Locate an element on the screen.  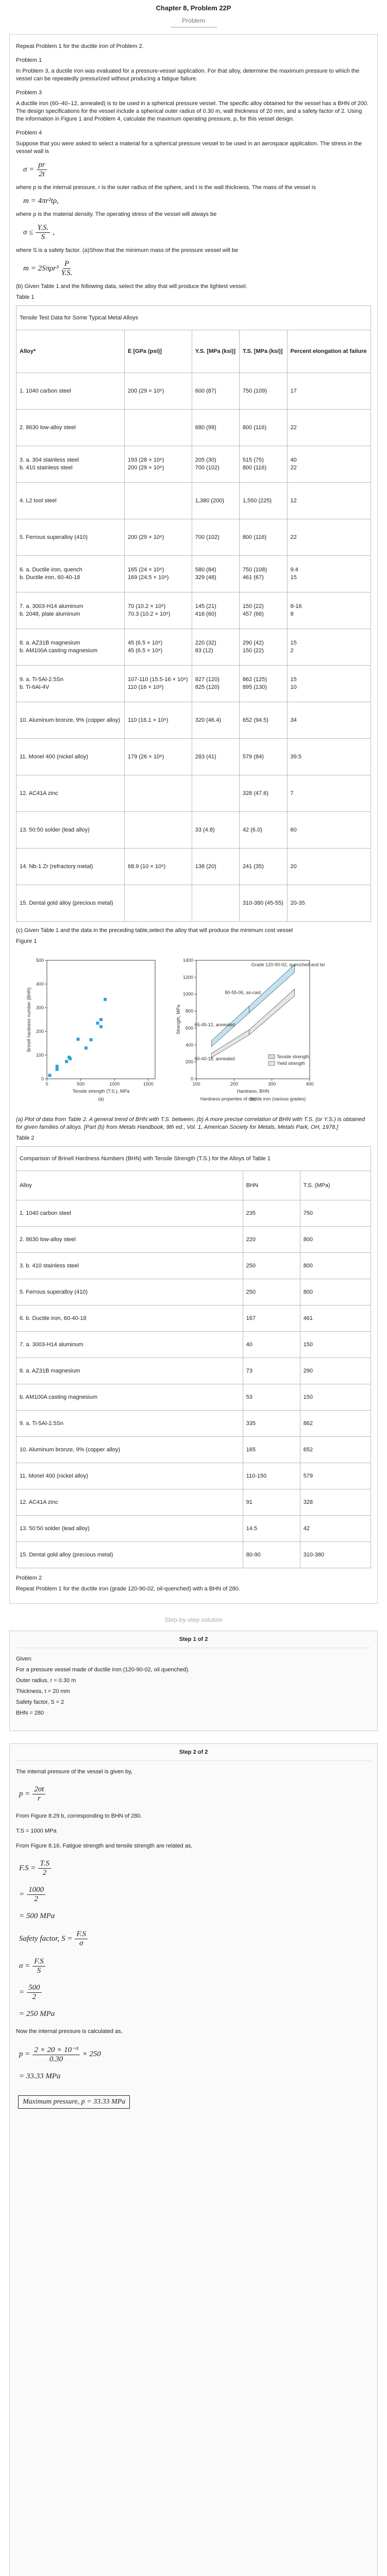
table-cell: 241 (35) is located at coordinates (263, 866).